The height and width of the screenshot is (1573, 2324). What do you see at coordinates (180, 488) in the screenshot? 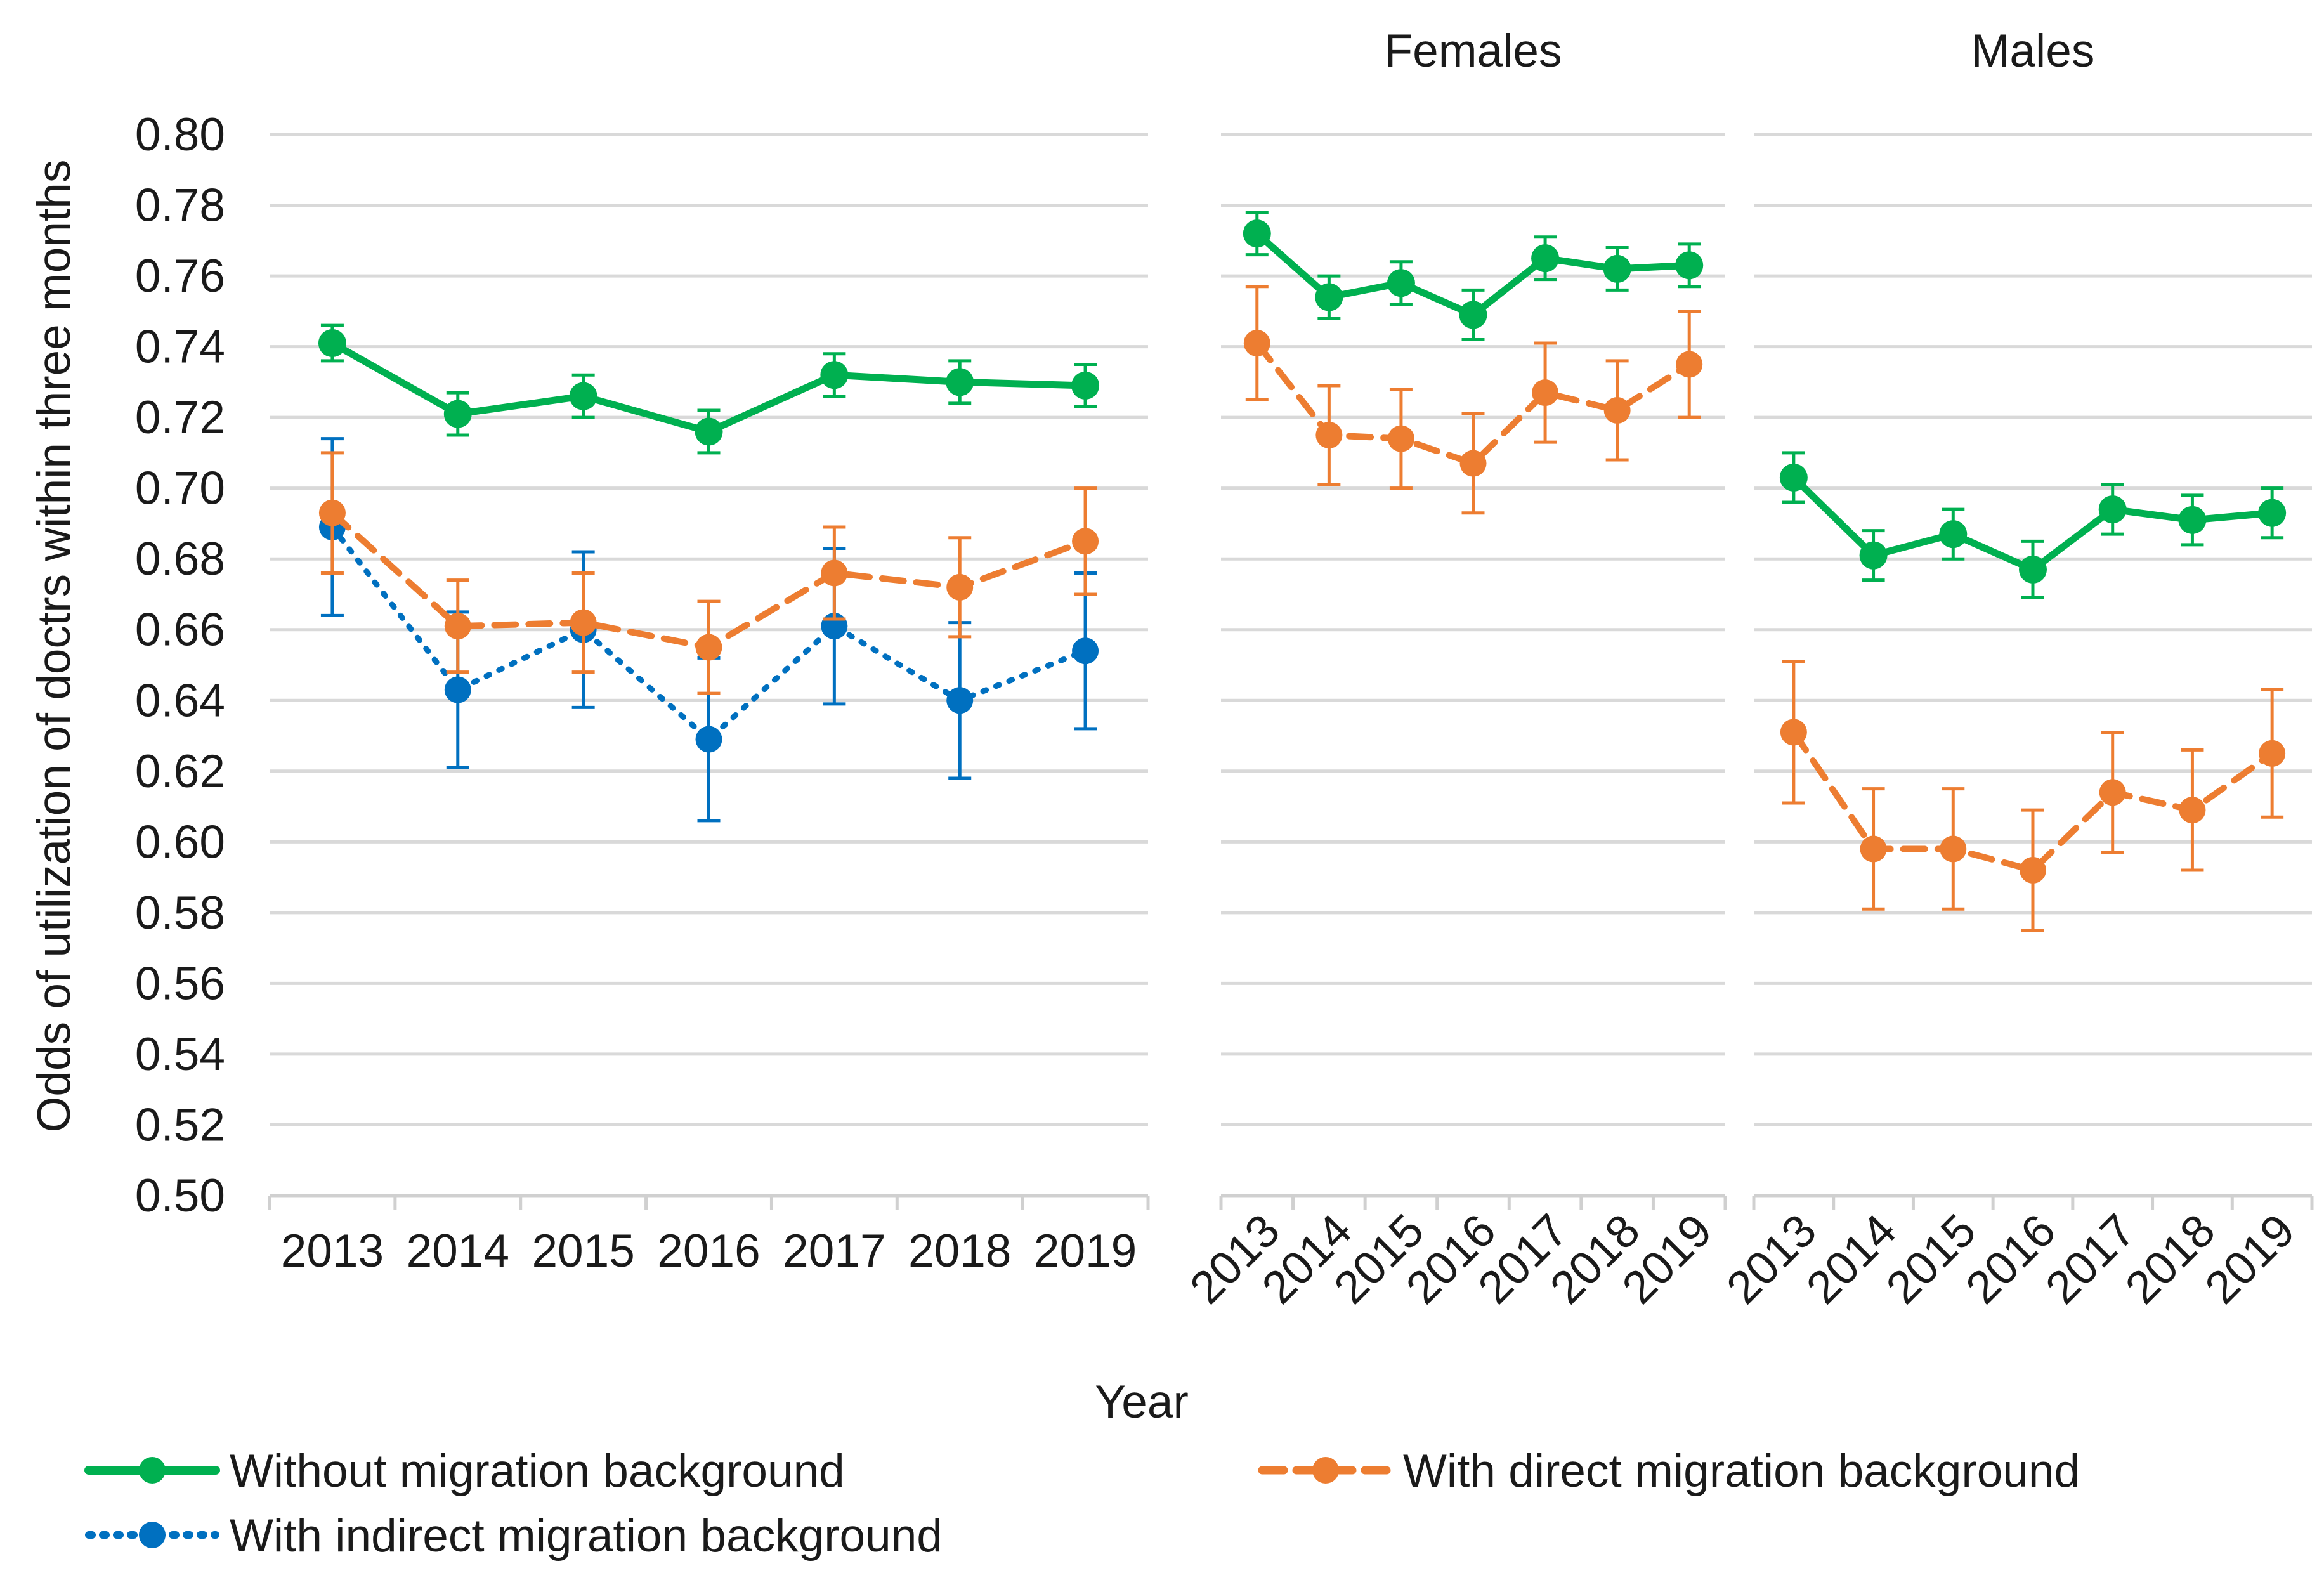
I see `y-tick-label: 0.70` at bounding box center [180, 488].